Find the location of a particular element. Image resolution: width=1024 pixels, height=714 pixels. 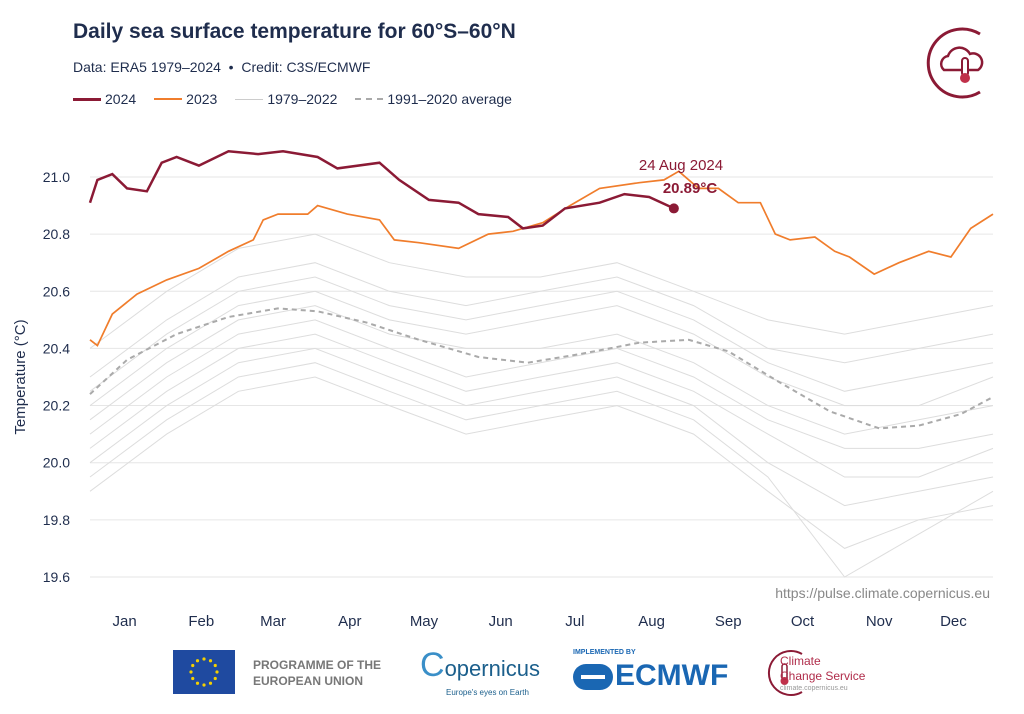

legend-item-2024: 2024 is located at coordinates (104, 99).